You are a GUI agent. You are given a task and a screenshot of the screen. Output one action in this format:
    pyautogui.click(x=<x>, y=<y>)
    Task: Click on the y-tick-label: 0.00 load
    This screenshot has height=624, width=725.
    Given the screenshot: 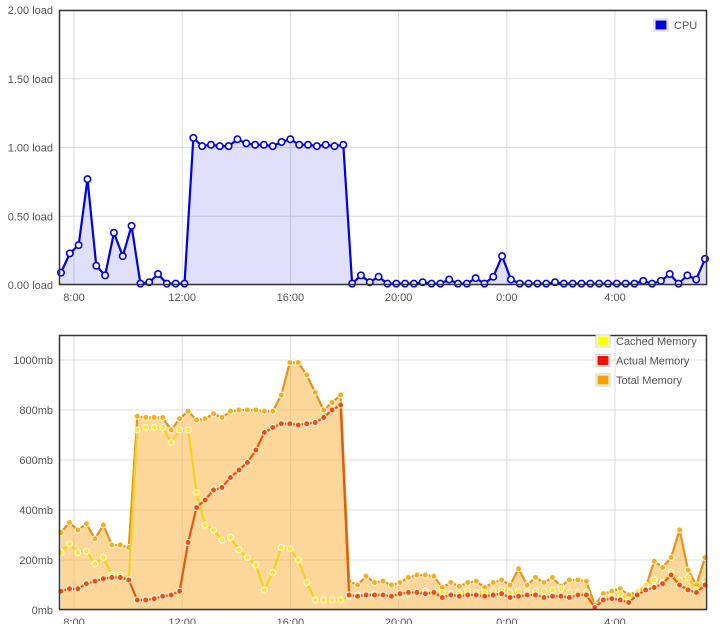 What is the action you would take?
    pyautogui.click(x=30, y=286)
    